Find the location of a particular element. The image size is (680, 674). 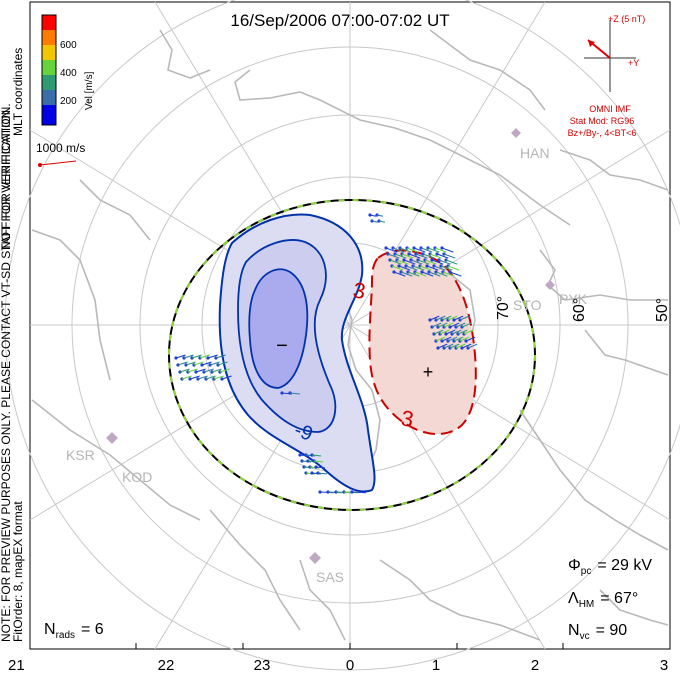

imf-z-label: +Z (5 nT) is located at coordinates (626, 19).